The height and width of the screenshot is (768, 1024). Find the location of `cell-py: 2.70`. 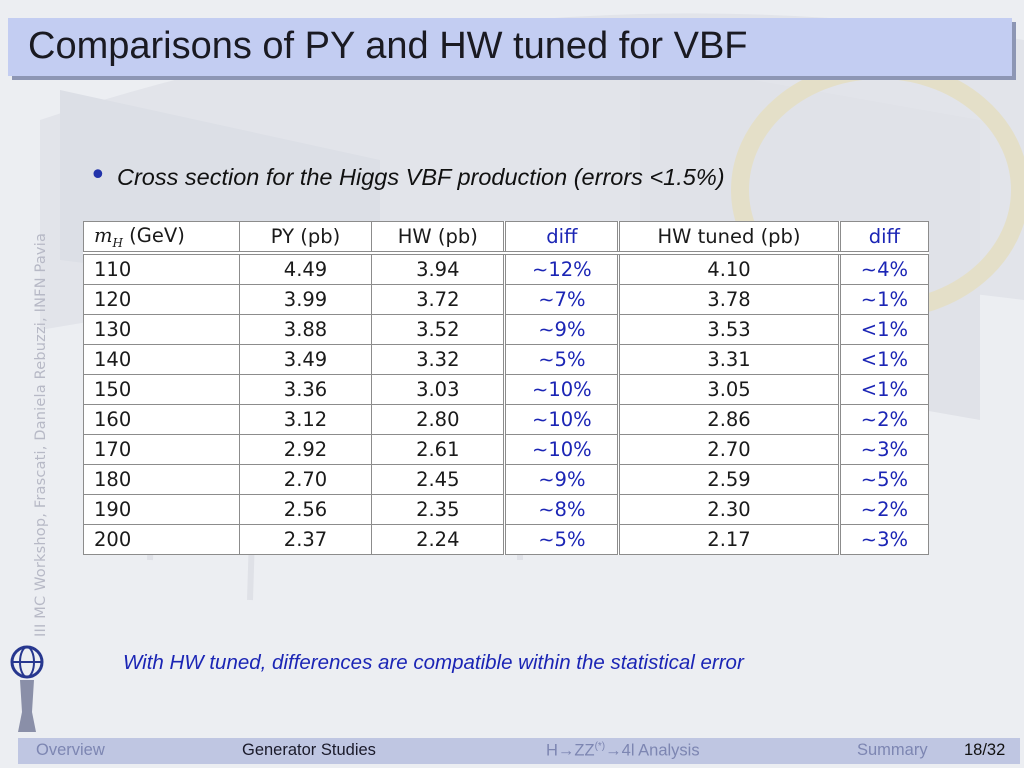

cell-py: 2.70 is located at coordinates (305, 479).